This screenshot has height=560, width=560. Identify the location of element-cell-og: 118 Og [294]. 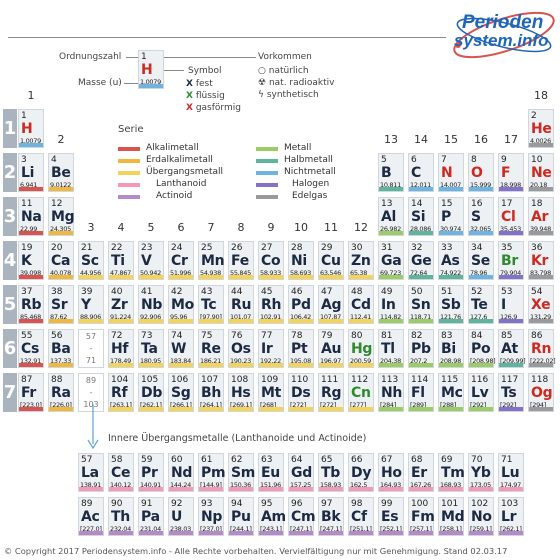
(541, 392).